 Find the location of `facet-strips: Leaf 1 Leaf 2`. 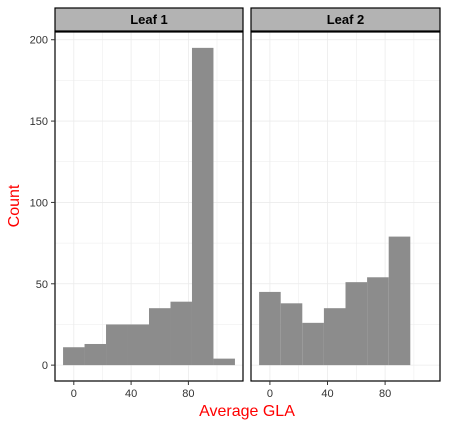

facet-strips: Leaf 1 Leaf 2 is located at coordinates (247, 19).